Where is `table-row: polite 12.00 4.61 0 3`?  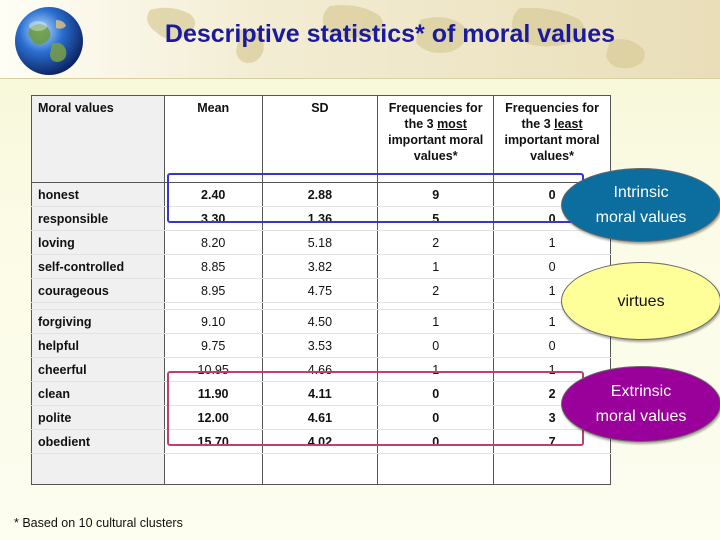 table-row: polite 12.00 4.61 0 3 is located at coordinates (321, 417).